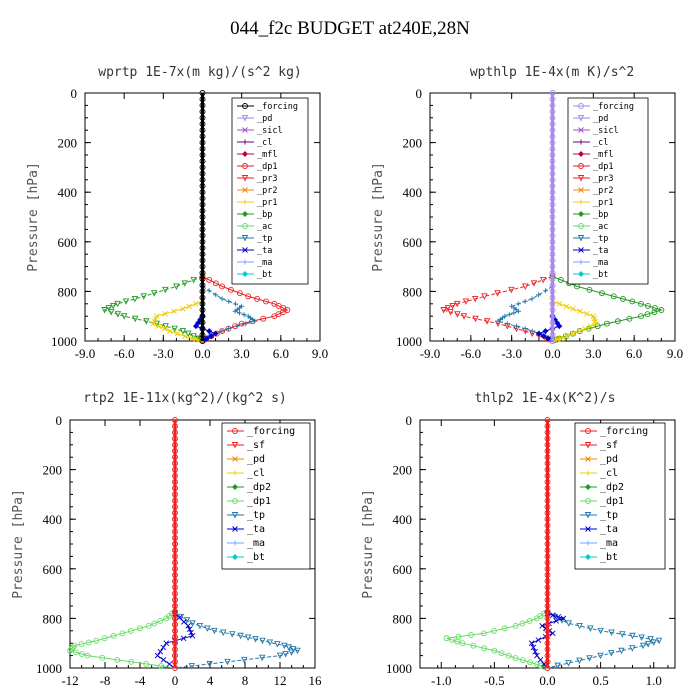 The width and height of the screenshot is (700, 700). I want to click on panel-title: wprtp 1E-7x(m kg)/(s^2 kg), so click(200, 72).